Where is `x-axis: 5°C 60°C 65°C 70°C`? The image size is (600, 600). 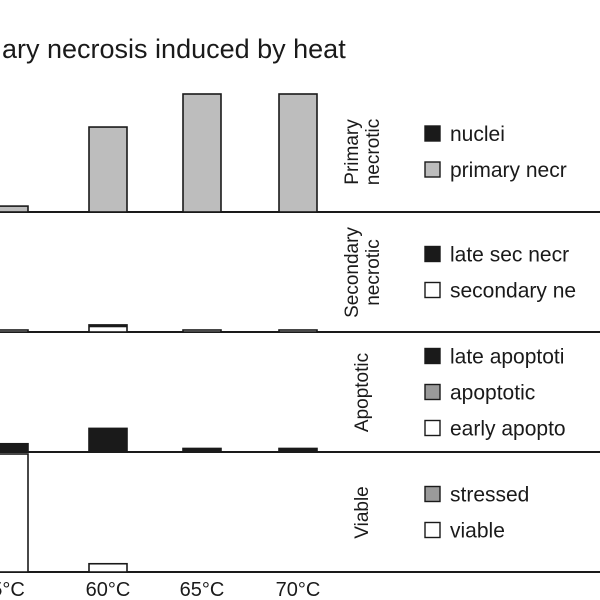 x-axis: 5°C 60°C 65°C 70°C is located at coordinates (160, 589).